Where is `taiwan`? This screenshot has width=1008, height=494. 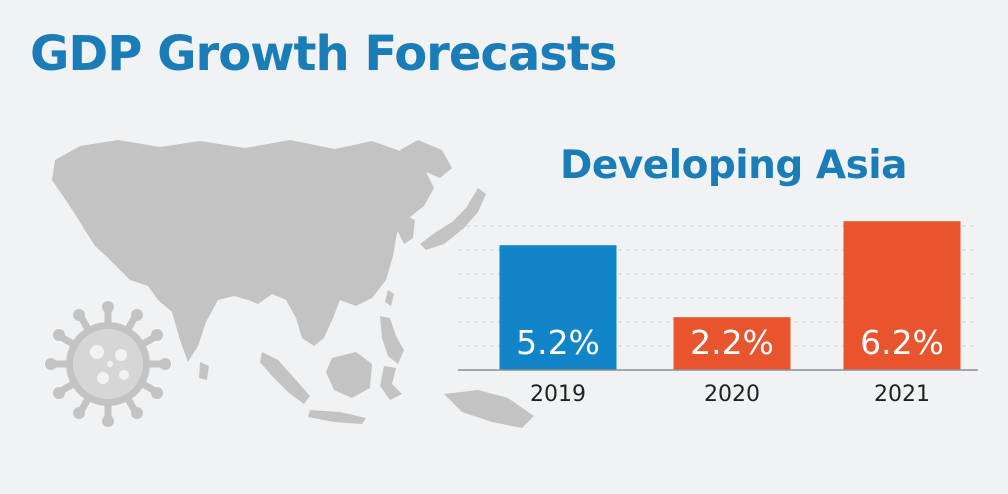 taiwan is located at coordinates (389, 298).